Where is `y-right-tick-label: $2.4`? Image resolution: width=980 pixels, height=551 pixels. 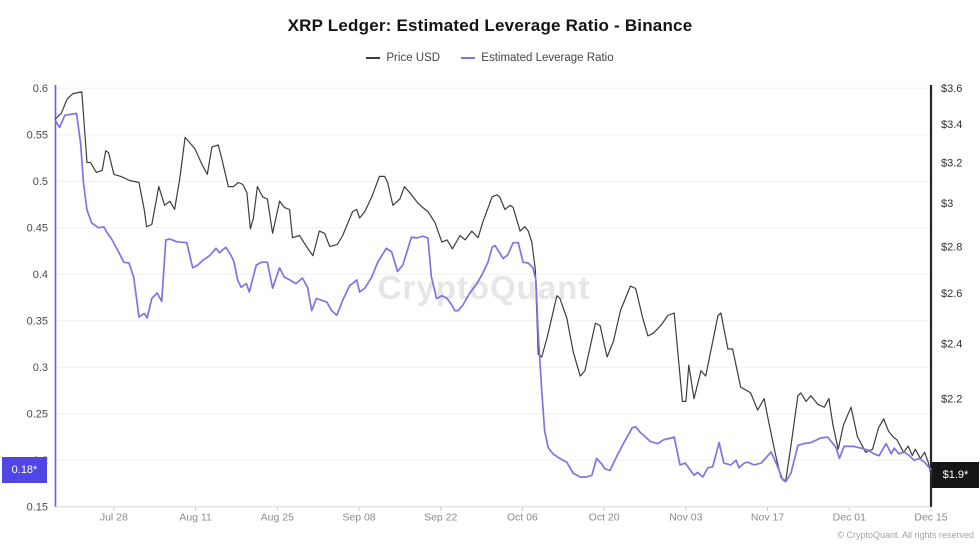
y-right-tick-label: $2.4 is located at coordinates (951, 345).